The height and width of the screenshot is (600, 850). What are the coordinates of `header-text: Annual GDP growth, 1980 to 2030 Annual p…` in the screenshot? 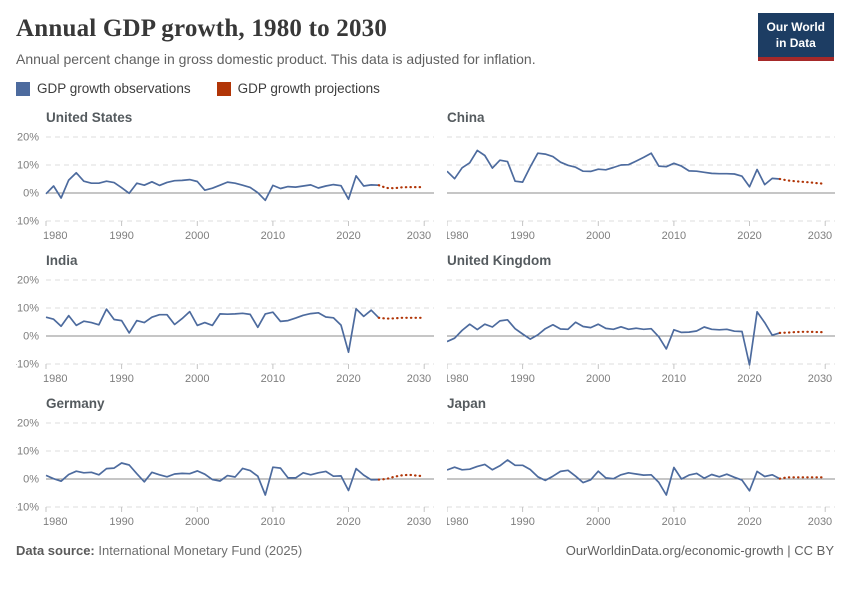 It's located at (276, 40).